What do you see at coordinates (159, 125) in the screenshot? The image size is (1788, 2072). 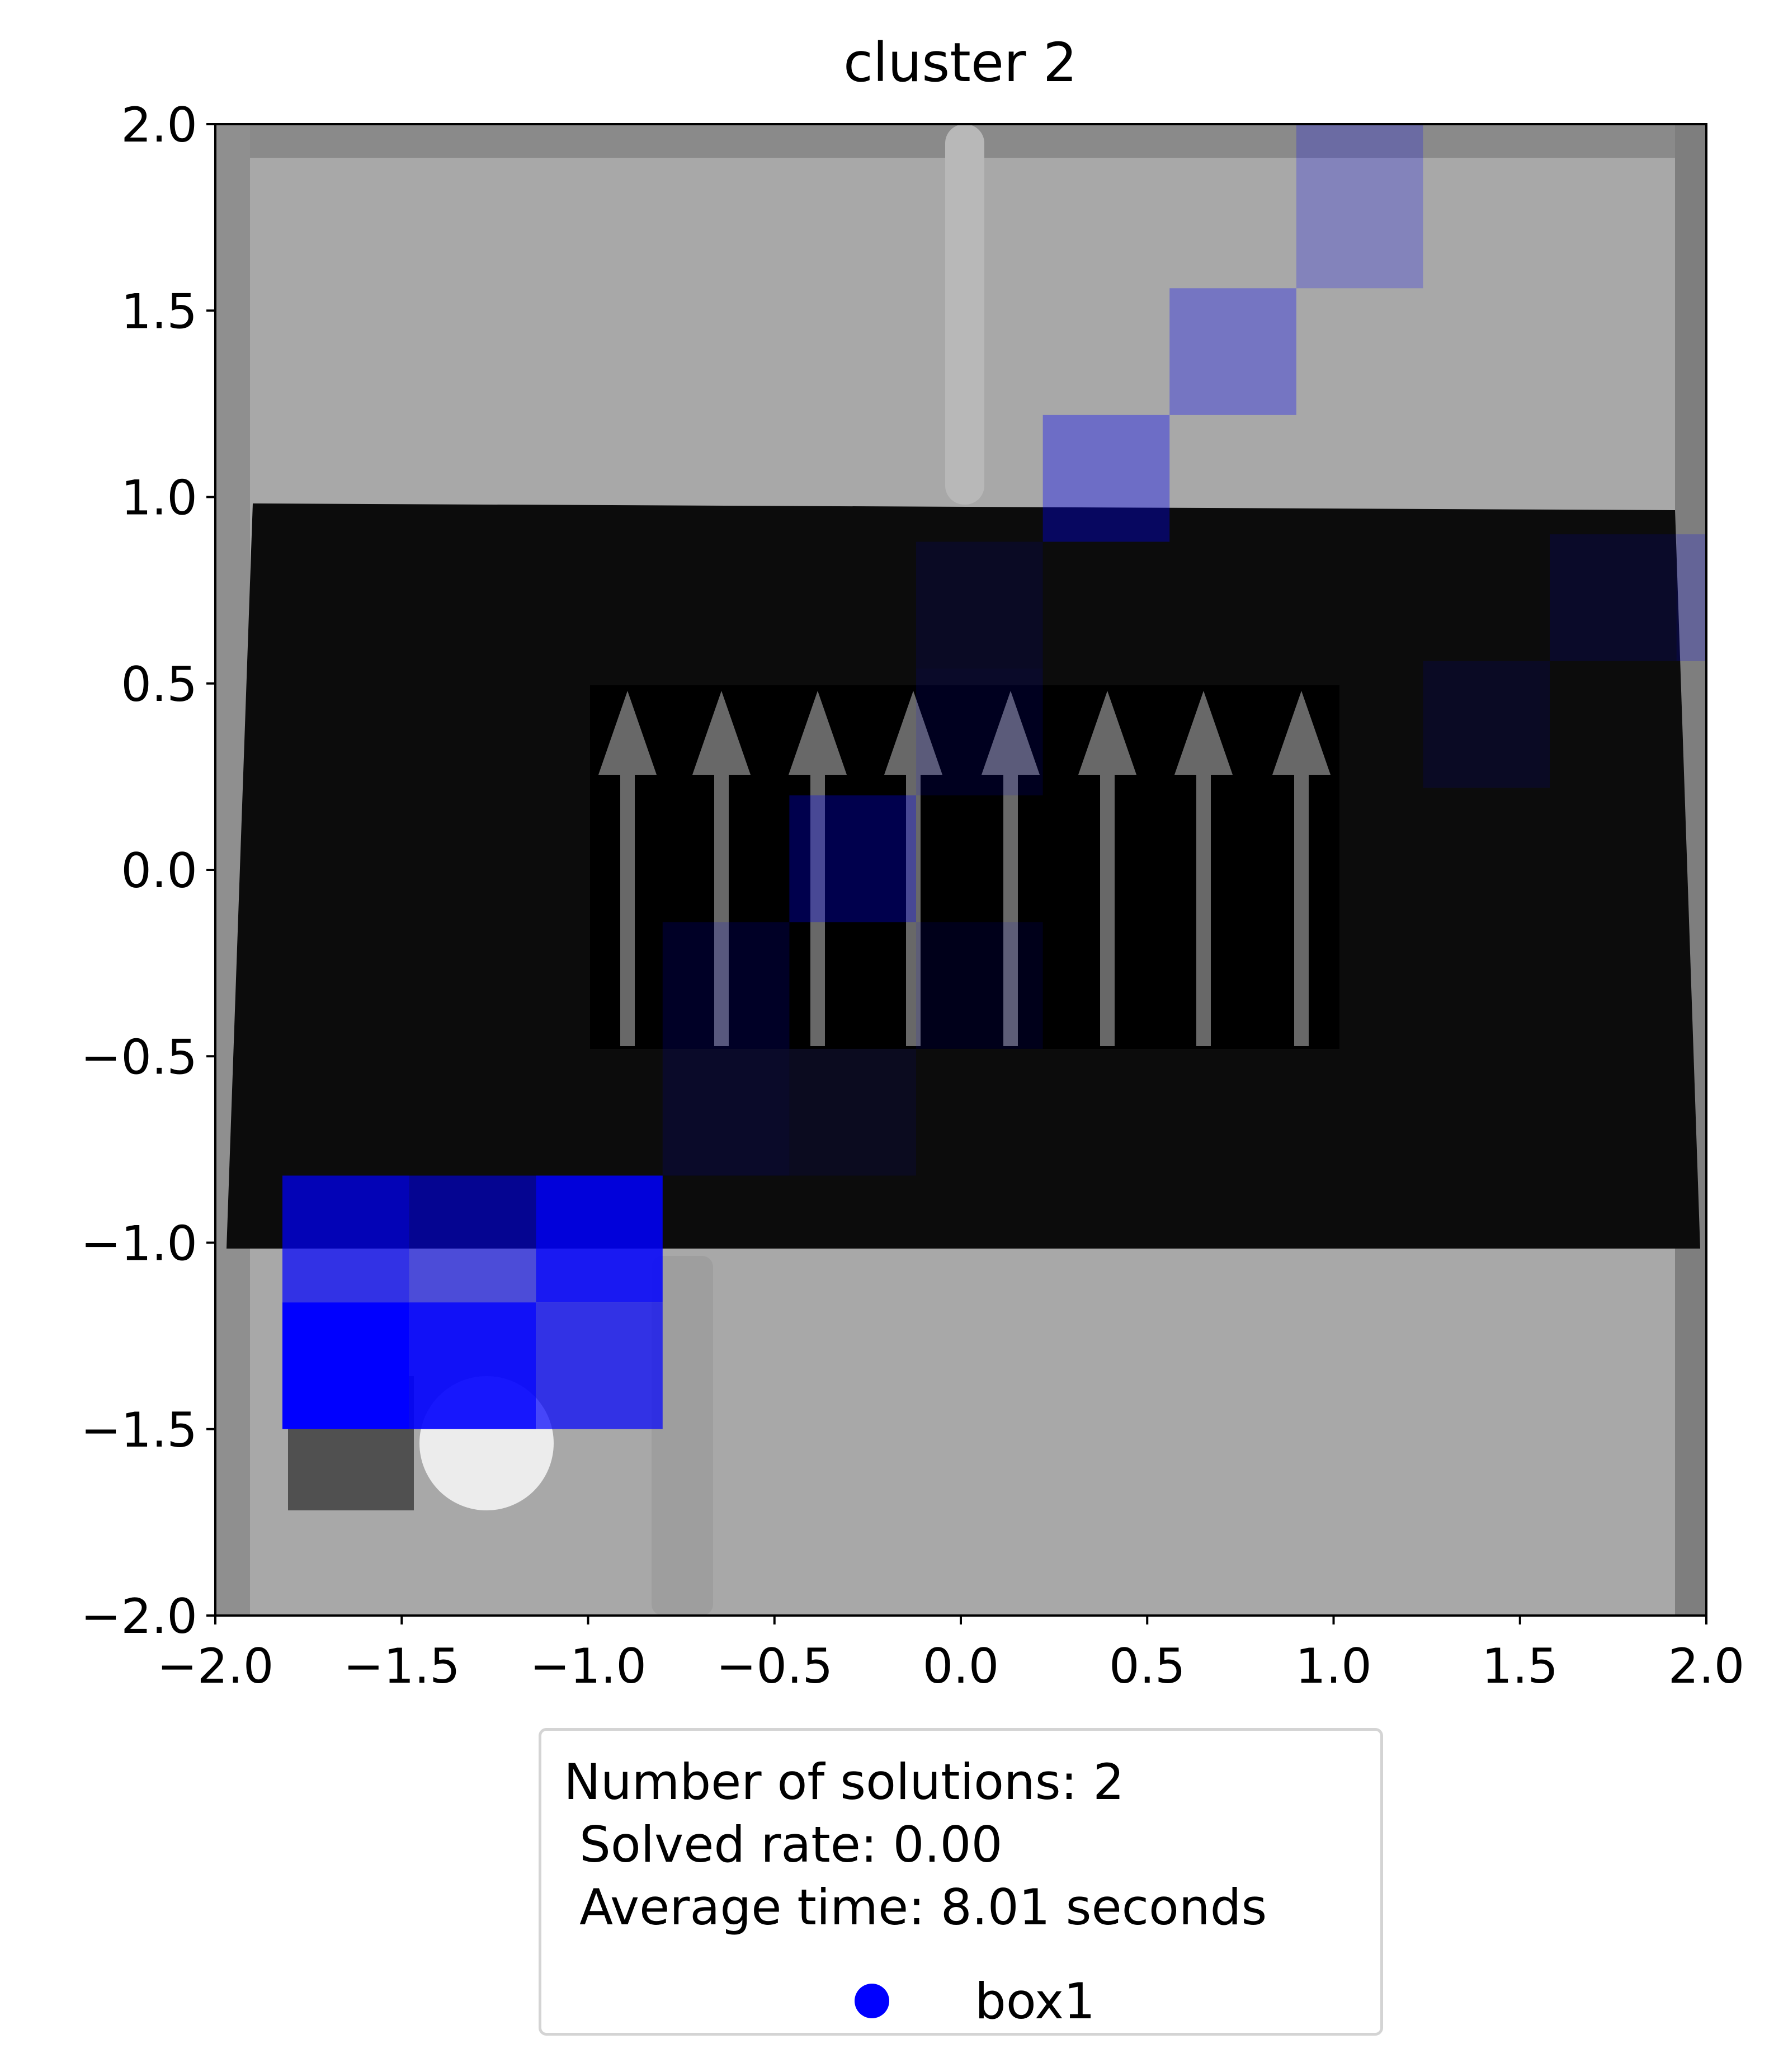 I see `y-tick-label: 2.0` at bounding box center [159, 125].